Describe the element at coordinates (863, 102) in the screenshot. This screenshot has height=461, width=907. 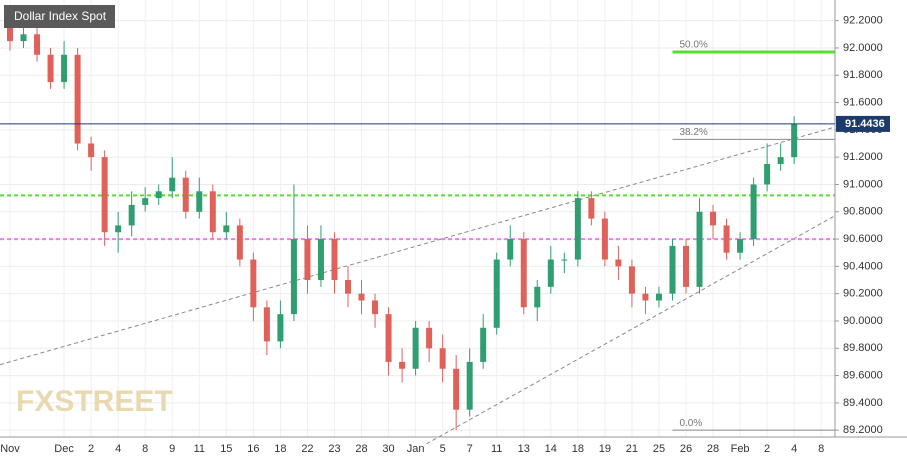
I see `y-tick-label: 91.6000` at that location.